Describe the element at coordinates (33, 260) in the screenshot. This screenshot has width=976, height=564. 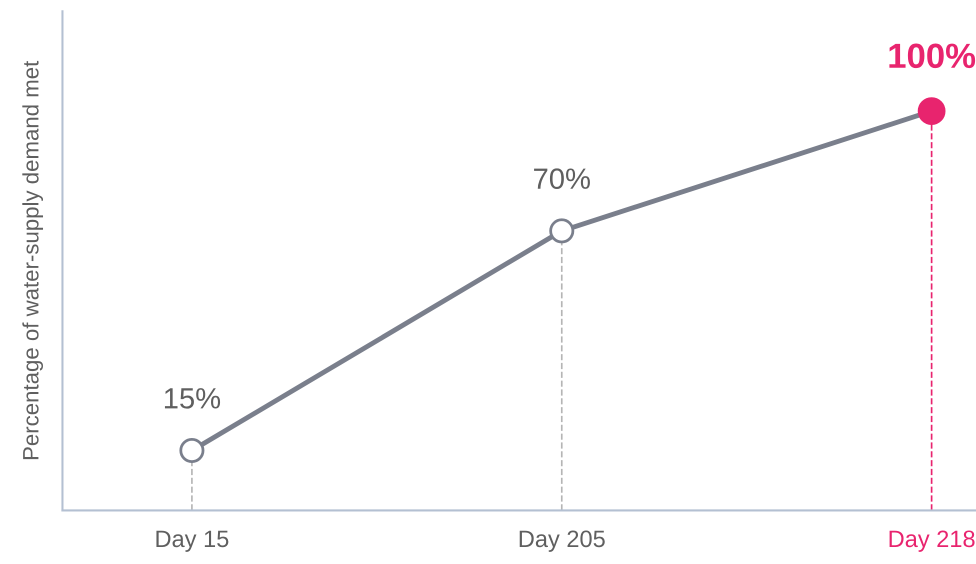
I see `y-axis-title: Percentage of water-supply demand met` at that location.